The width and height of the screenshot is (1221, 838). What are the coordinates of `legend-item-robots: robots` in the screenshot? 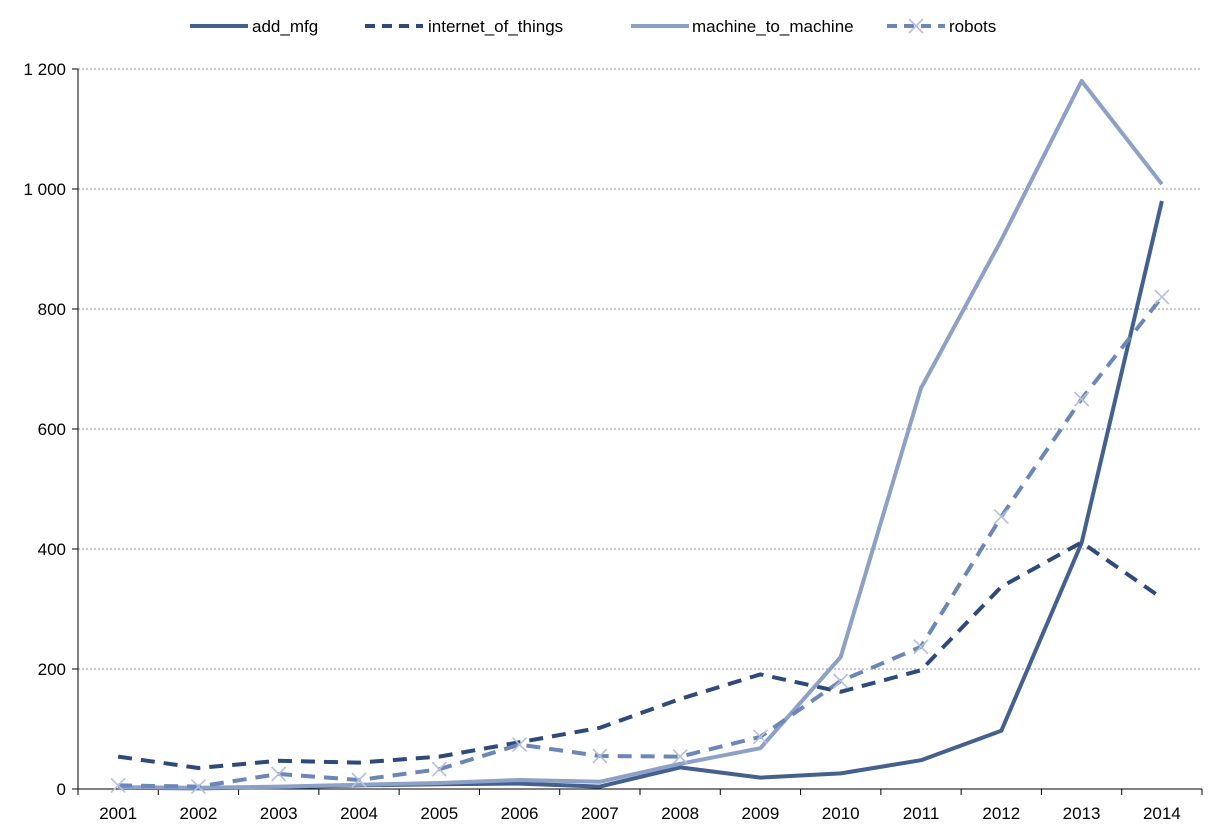 It's located at (941, 26).